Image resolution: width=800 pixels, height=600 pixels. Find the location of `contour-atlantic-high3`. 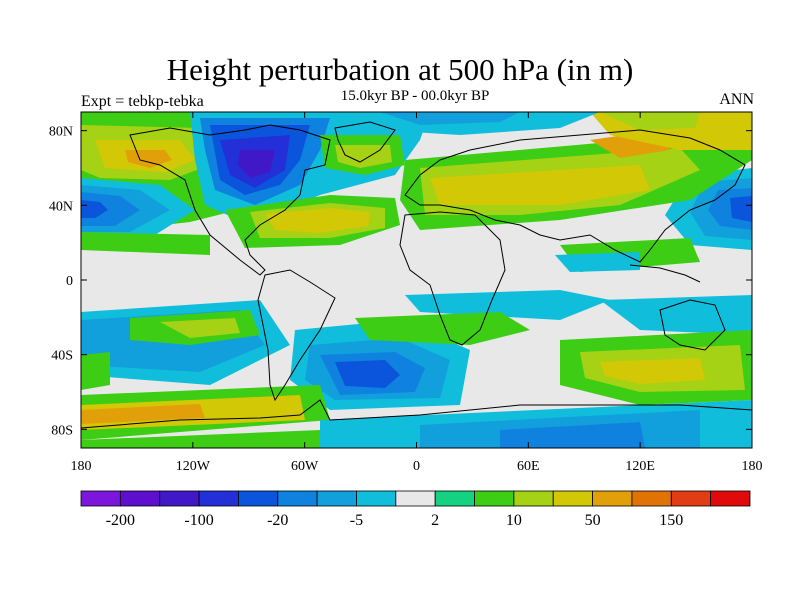

contour-atlantic-high3 is located at coordinates (317, 220).